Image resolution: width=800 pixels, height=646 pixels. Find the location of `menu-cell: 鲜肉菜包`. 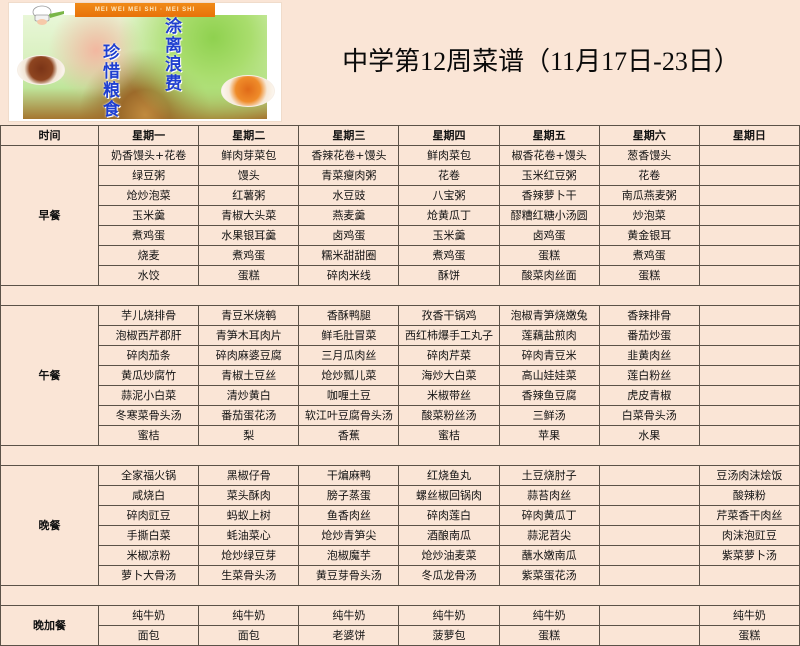

menu-cell: 鲜肉菜包 is located at coordinates (449, 155).